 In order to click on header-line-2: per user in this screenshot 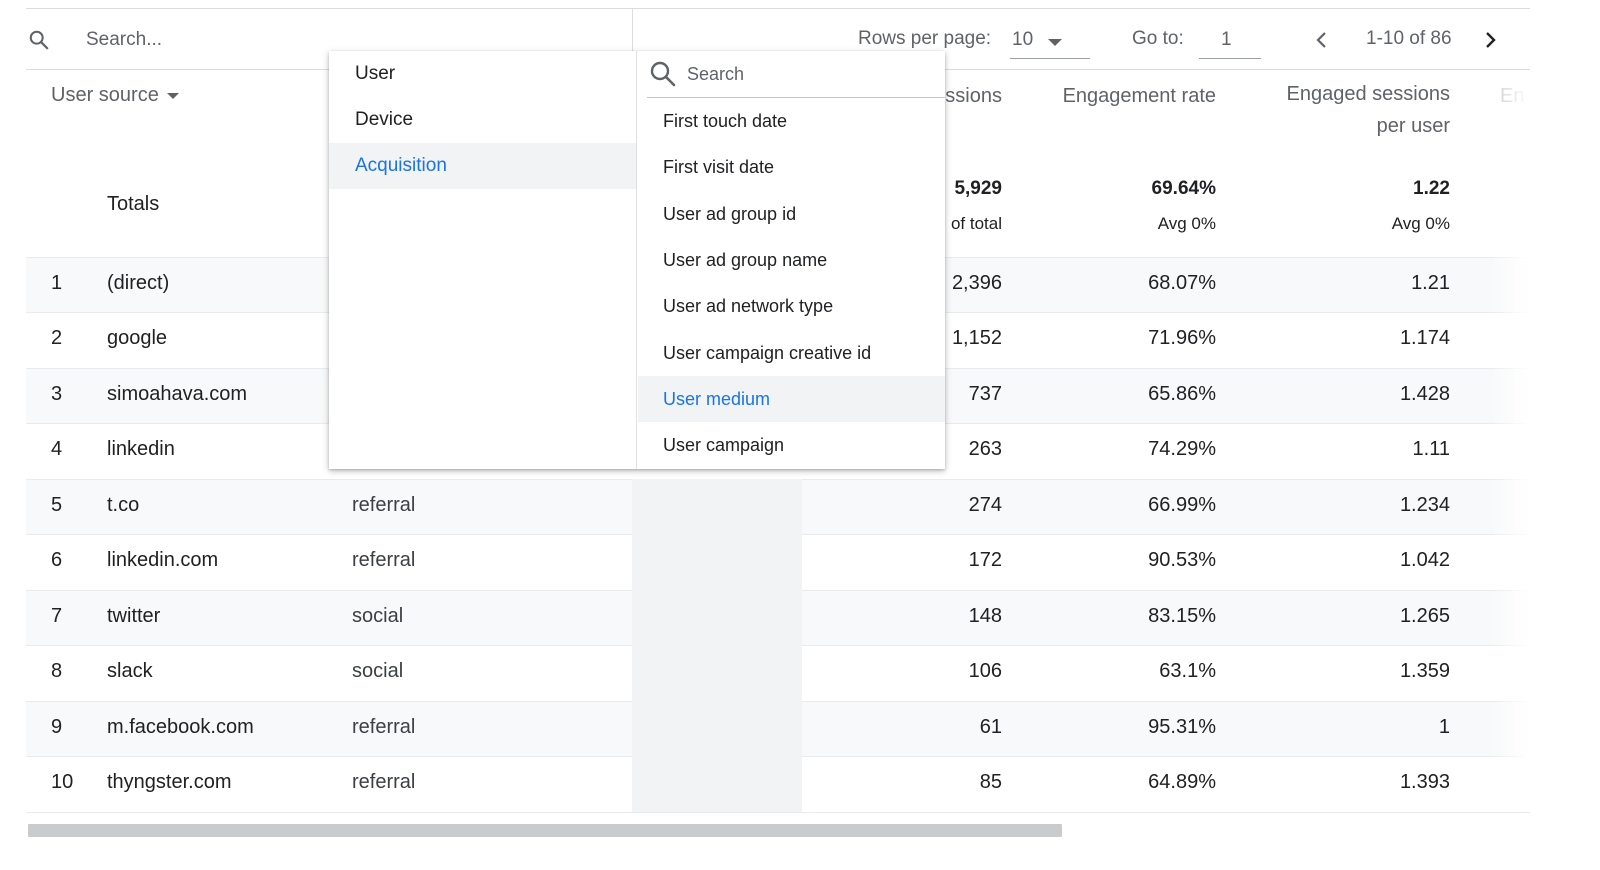, I will do `click(1413, 126)`.